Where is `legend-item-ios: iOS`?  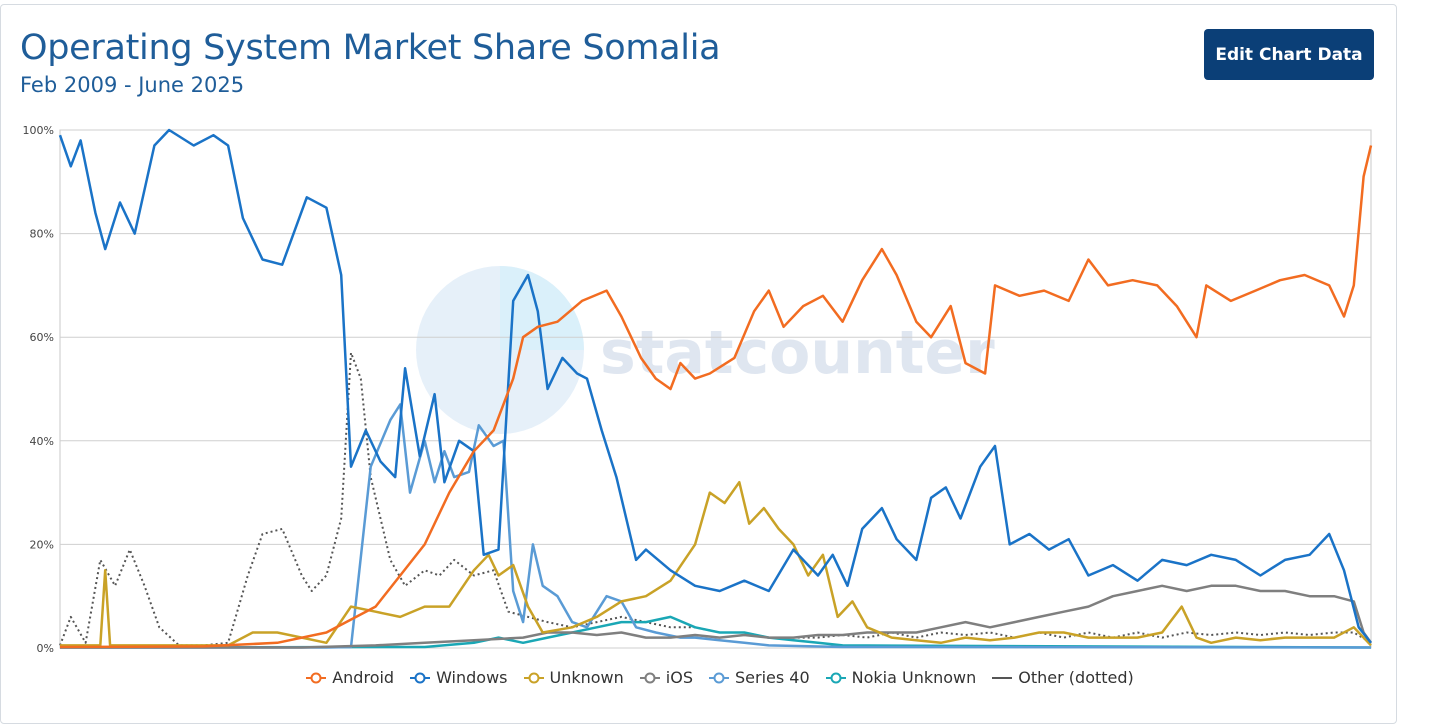
legend-item-ios: iOS is located at coordinates (665, 677).